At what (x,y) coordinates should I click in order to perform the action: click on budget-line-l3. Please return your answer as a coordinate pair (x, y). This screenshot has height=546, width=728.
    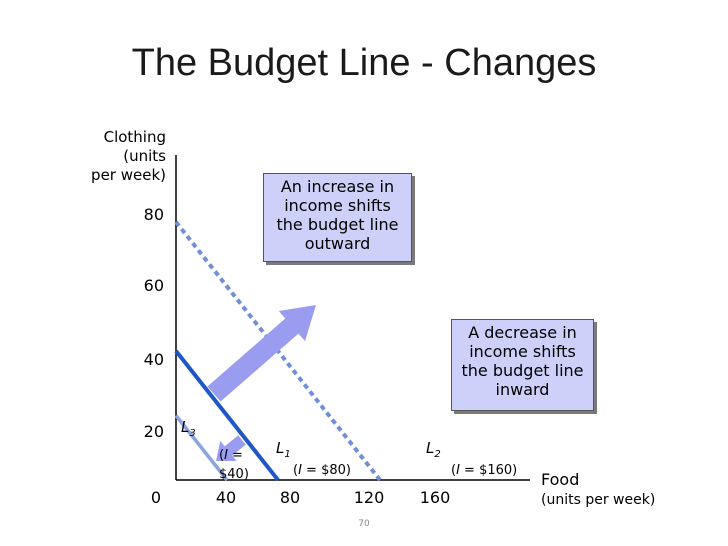
    Looking at the image, I should click on (201, 448).